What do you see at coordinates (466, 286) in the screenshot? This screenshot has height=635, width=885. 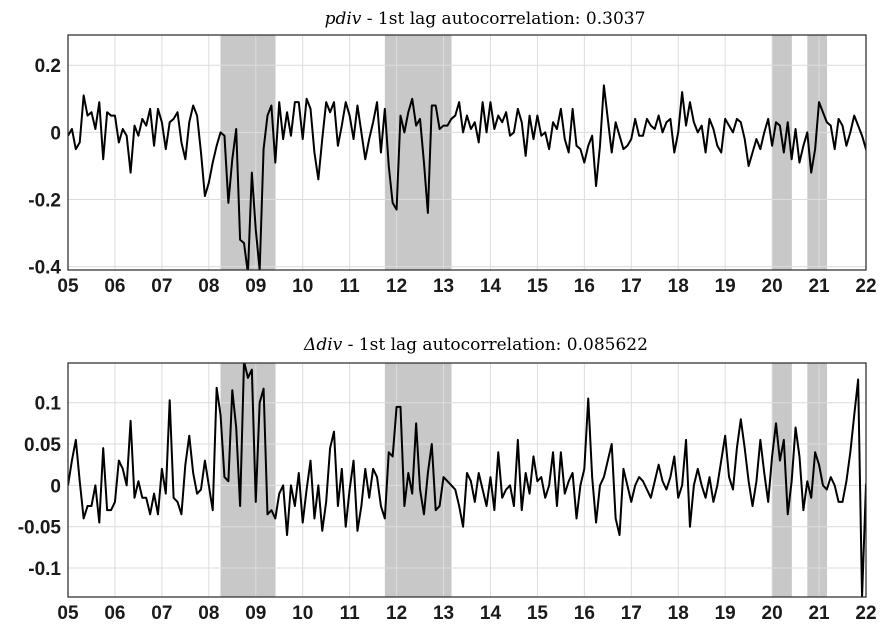 I see `pdiv-x-tick-labels: 05 06 07 08 09 10 11 12 13 14 15 16 17 18 19 20 21 22` at bounding box center [466, 286].